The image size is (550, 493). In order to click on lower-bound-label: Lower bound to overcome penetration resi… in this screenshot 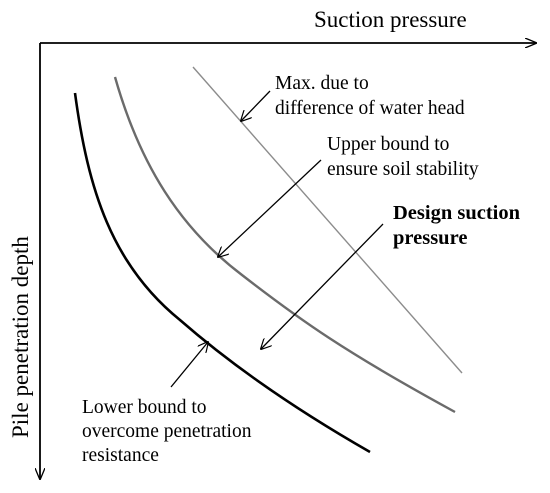, I will do `click(169, 431)`.